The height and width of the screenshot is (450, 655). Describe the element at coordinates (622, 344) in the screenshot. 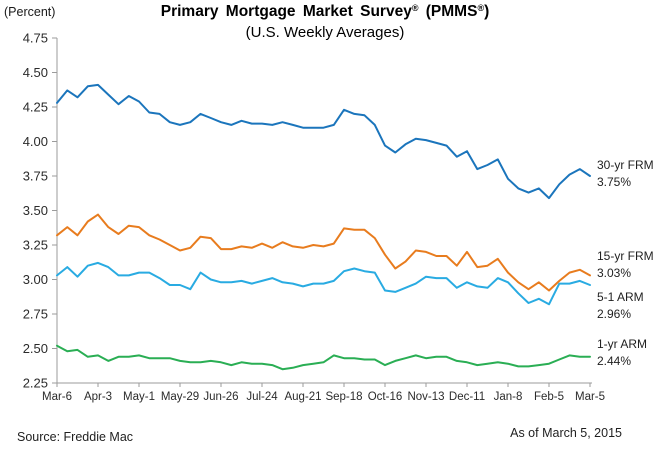

I see `legend-label-1yr-arm: 1-yr ARM` at that location.